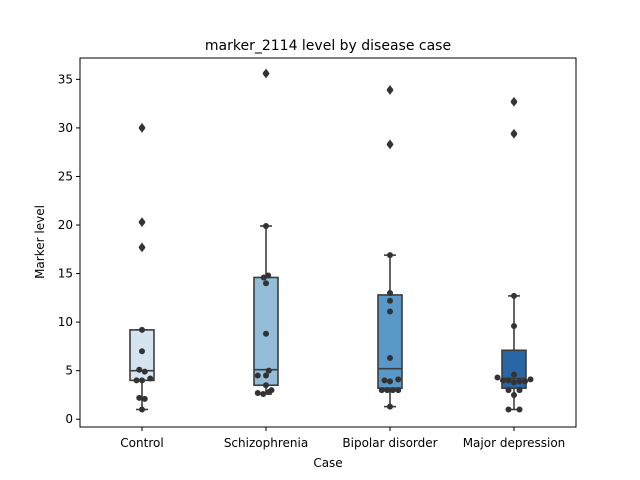 This screenshot has width=640, height=480. What do you see at coordinates (65, 274) in the screenshot?
I see `y-tick-label: 15` at bounding box center [65, 274].